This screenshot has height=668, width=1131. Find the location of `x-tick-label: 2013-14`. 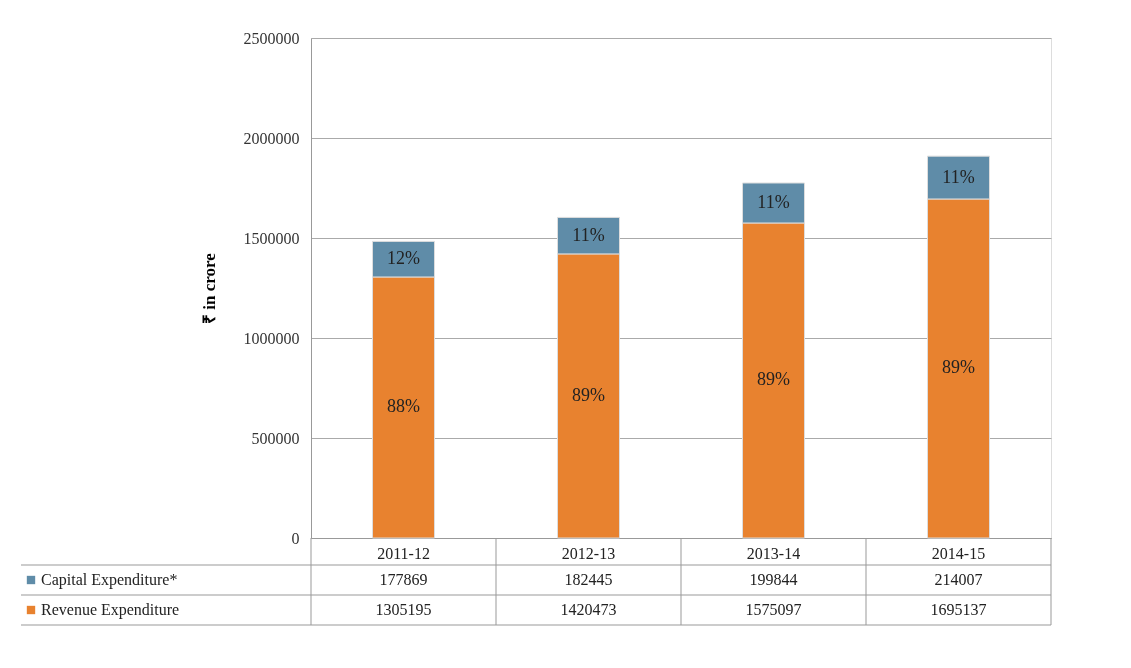

x-tick-label: 2013-14 is located at coordinates (773, 553).